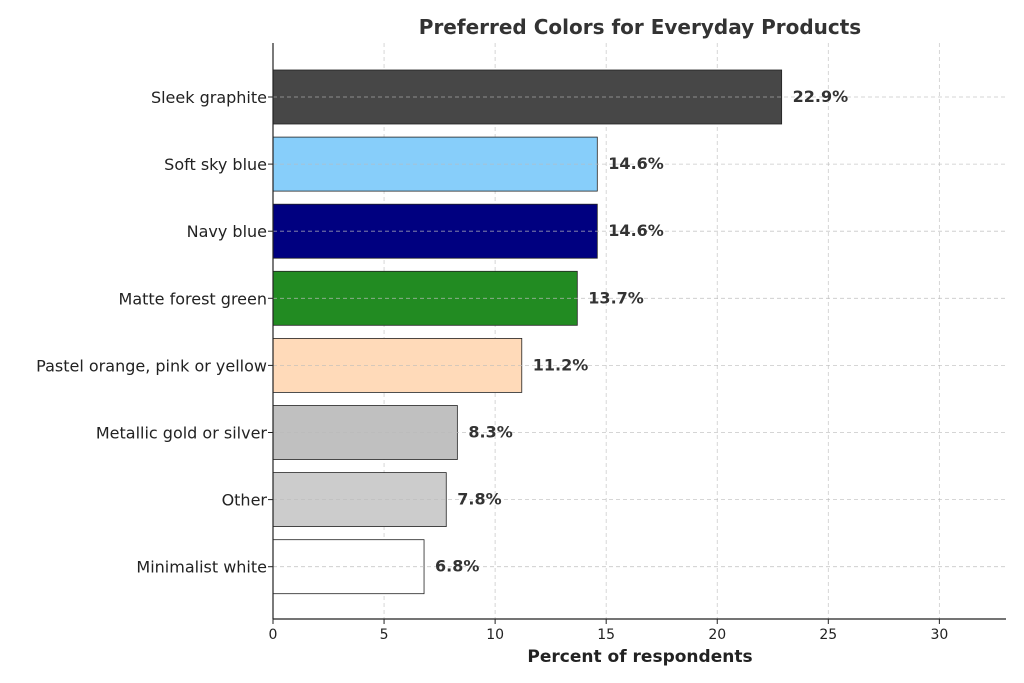 The height and width of the screenshot is (683, 1024). Describe the element at coordinates (561, 364) in the screenshot. I see `data-label: 11.2%` at that location.